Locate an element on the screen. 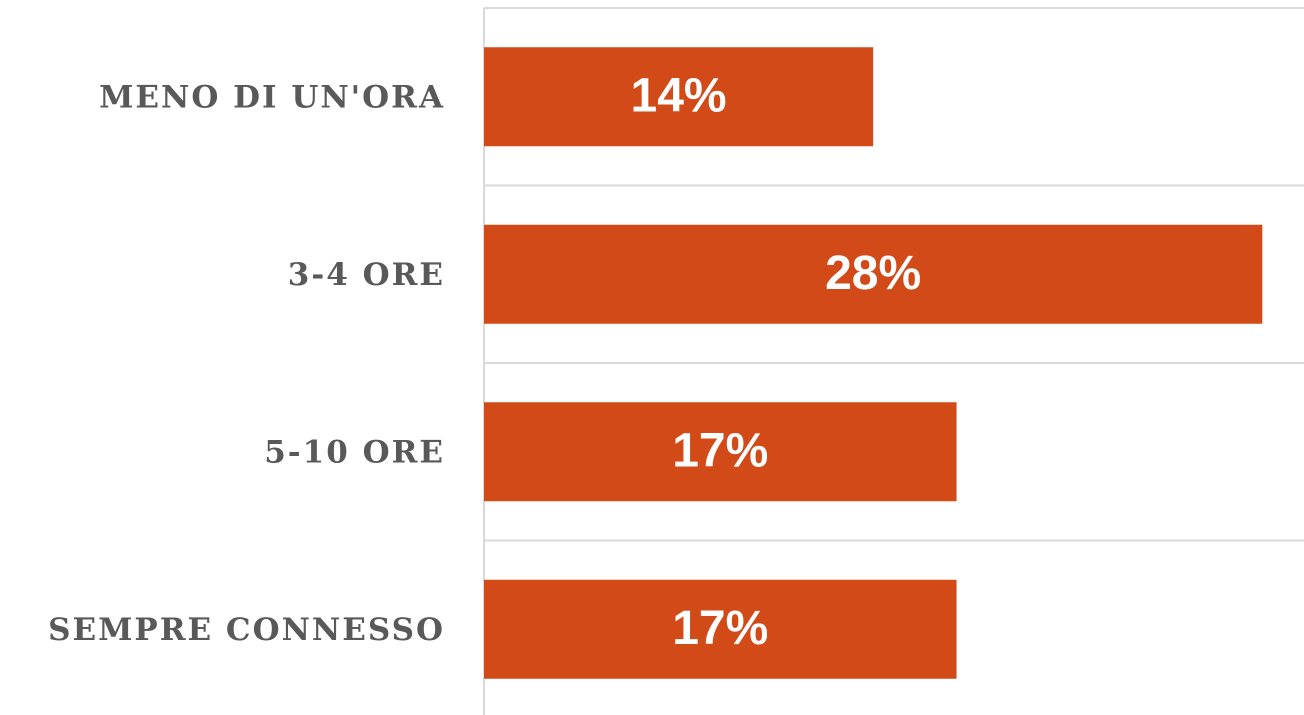 Image resolution: width=1304 pixels, height=715 pixels. y-tick-label: 5-10 ORE is located at coordinates (354, 452).